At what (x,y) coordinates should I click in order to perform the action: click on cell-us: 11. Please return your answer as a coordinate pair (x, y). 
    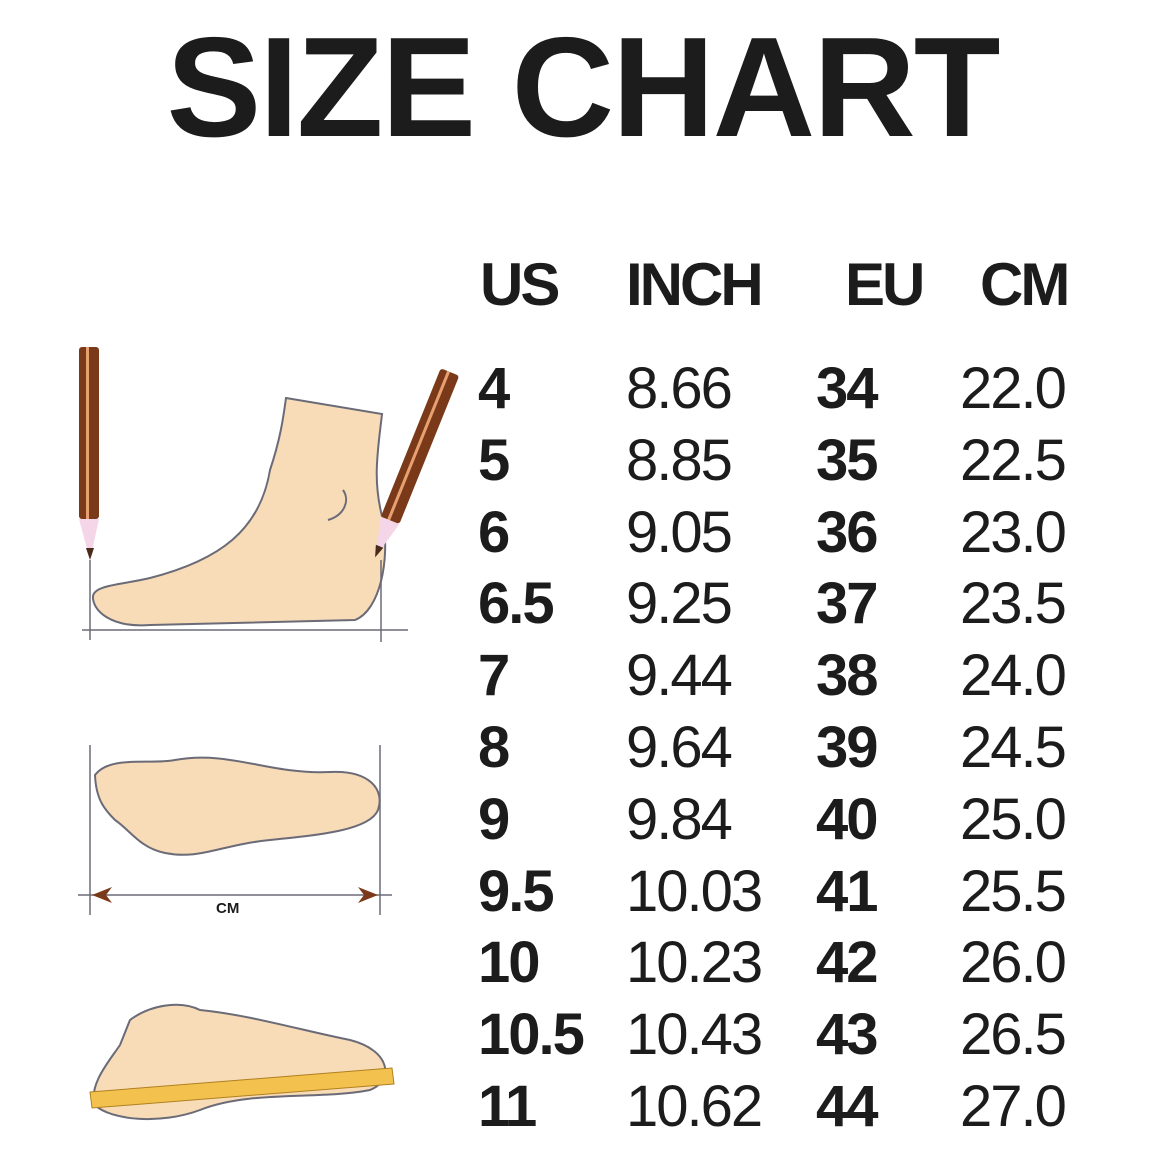
    Looking at the image, I should click on (507, 1106).